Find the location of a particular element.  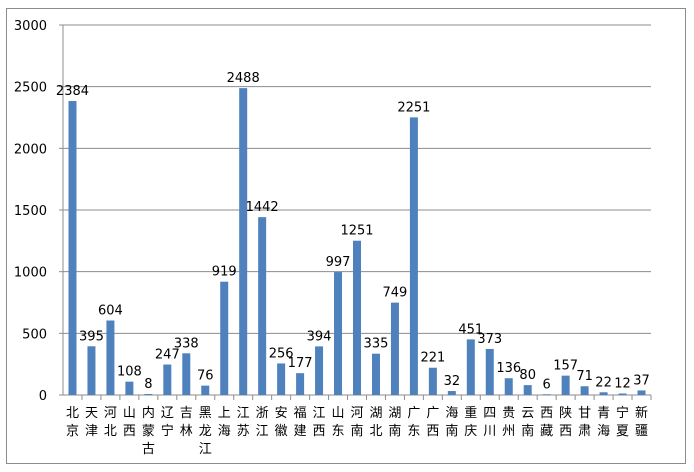

bar-浙江 is located at coordinates (262, 306).